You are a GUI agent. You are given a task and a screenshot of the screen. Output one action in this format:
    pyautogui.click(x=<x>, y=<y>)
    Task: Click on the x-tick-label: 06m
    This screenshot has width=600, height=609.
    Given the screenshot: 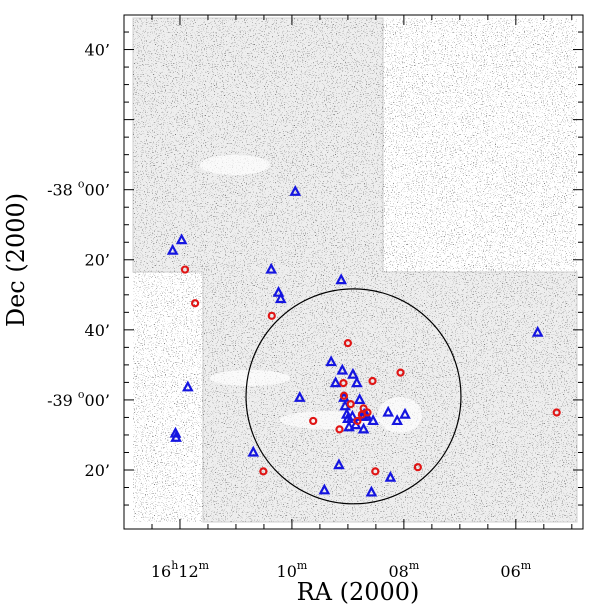 What is the action you would take?
    pyautogui.click(x=515, y=570)
    